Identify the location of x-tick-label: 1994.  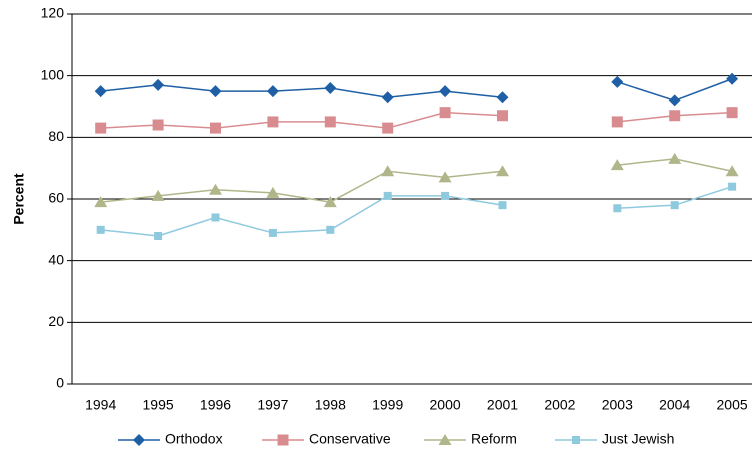
(100, 405).